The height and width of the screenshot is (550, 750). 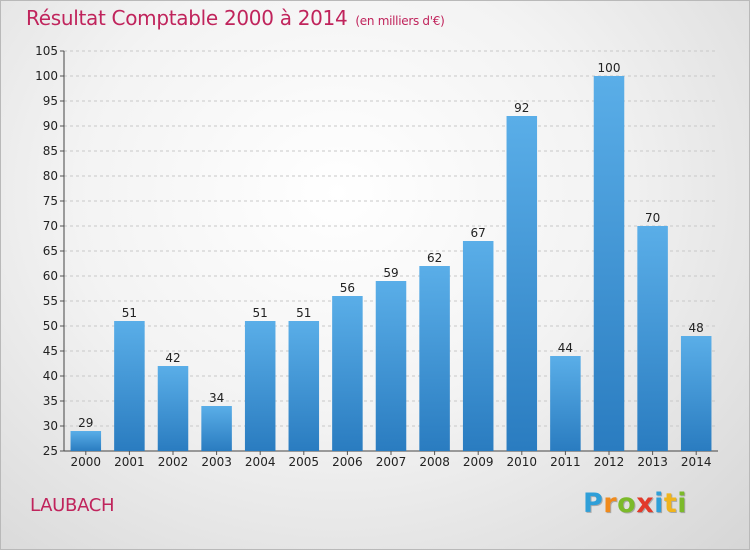 What do you see at coordinates (260, 386) in the screenshot?
I see `bar-2004` at bounding box center [260, 386].